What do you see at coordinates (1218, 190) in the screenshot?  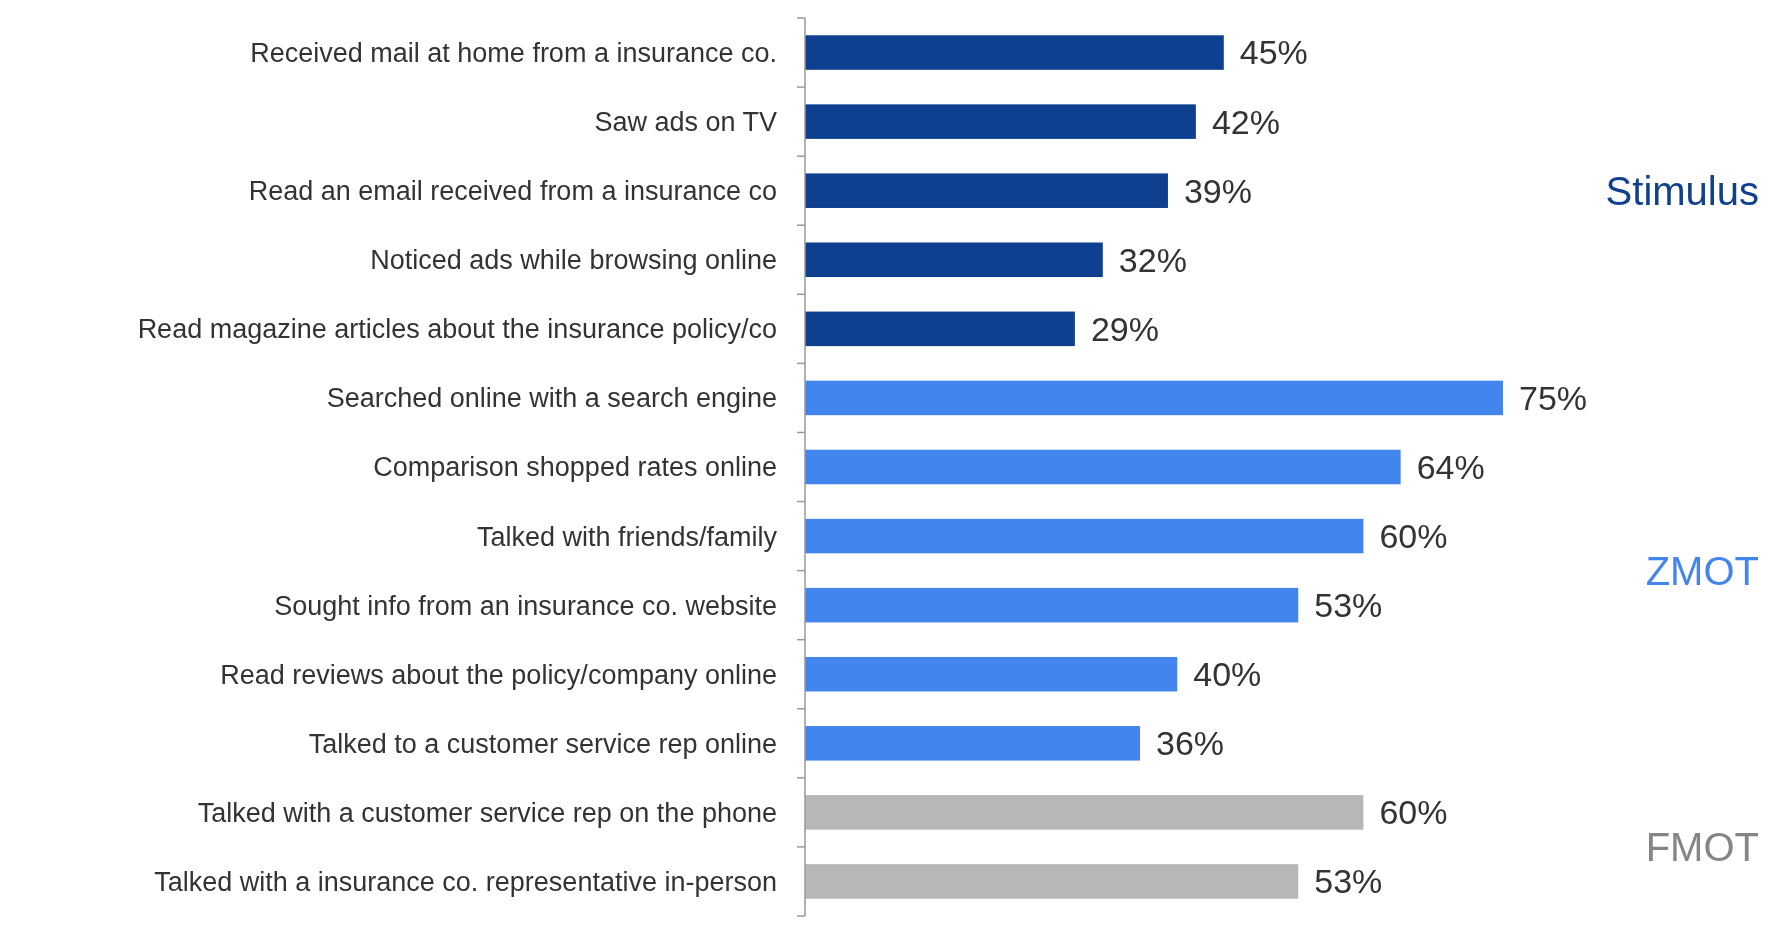 I see `data-label: 39%` at bounding box center [1218, 190].